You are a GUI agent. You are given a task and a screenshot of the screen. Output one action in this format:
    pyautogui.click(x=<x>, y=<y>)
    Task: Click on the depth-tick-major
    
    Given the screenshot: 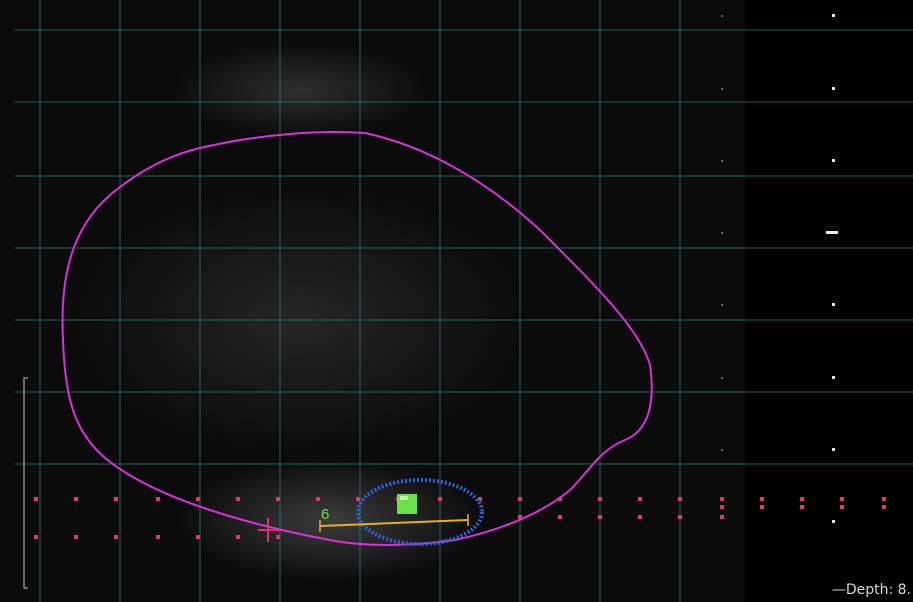 What is the action you would take?
    pyautogui.click(x=832, y=232)
    